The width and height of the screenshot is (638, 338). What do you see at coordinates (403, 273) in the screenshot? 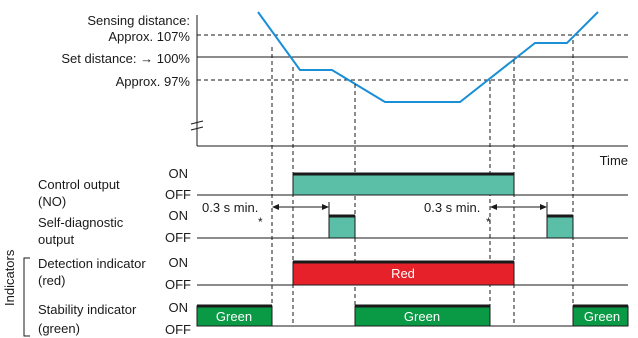
I see `red-bar-label: Red` at bounding box center [403, 273].